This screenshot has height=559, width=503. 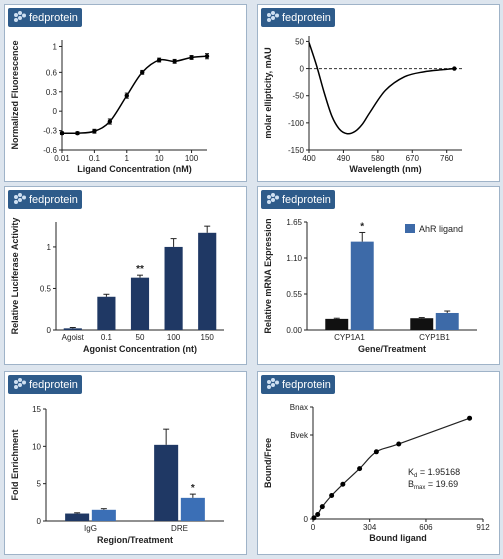 What do you see at coordinates (483, 527) in the screenshot?
I see `x-tick-label: 912` at bounding box center [483, 527].